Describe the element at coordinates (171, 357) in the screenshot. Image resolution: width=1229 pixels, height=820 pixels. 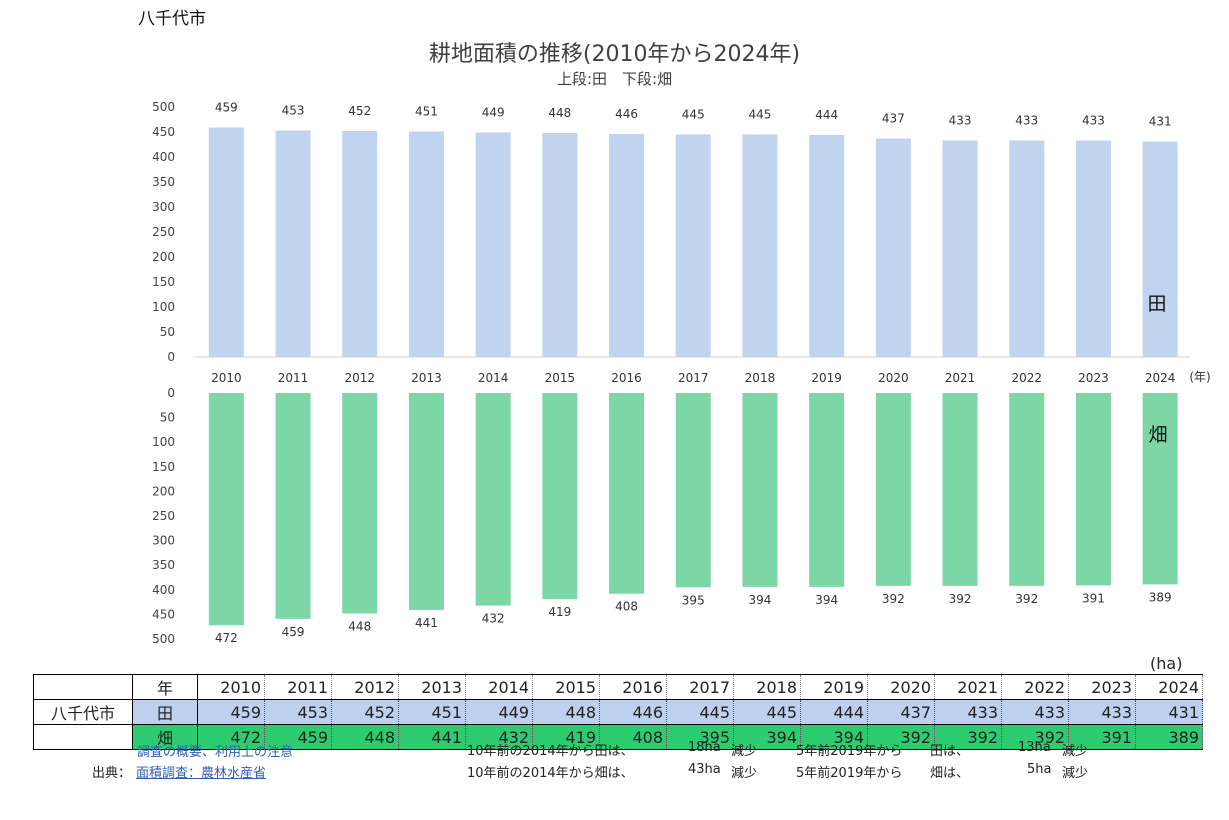
I see `top-y-tick-label: 0` at that location.